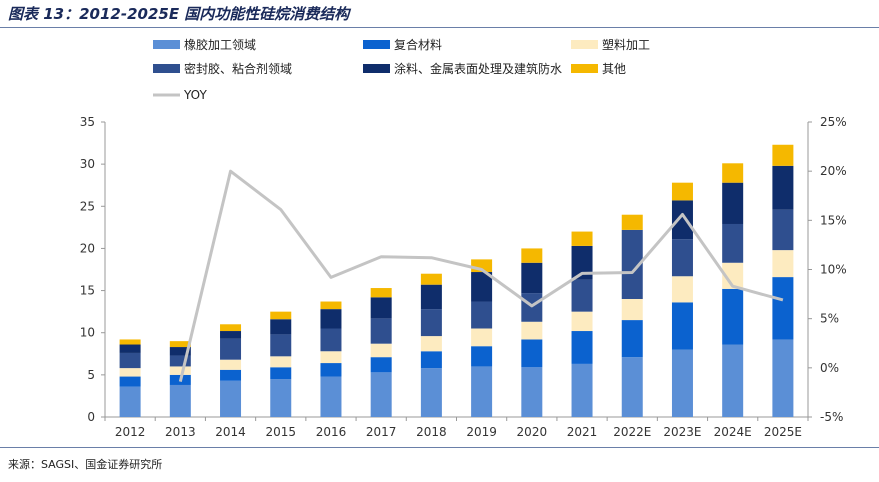  I want to click on y2-tick-label: 0%, so click(829, 368).